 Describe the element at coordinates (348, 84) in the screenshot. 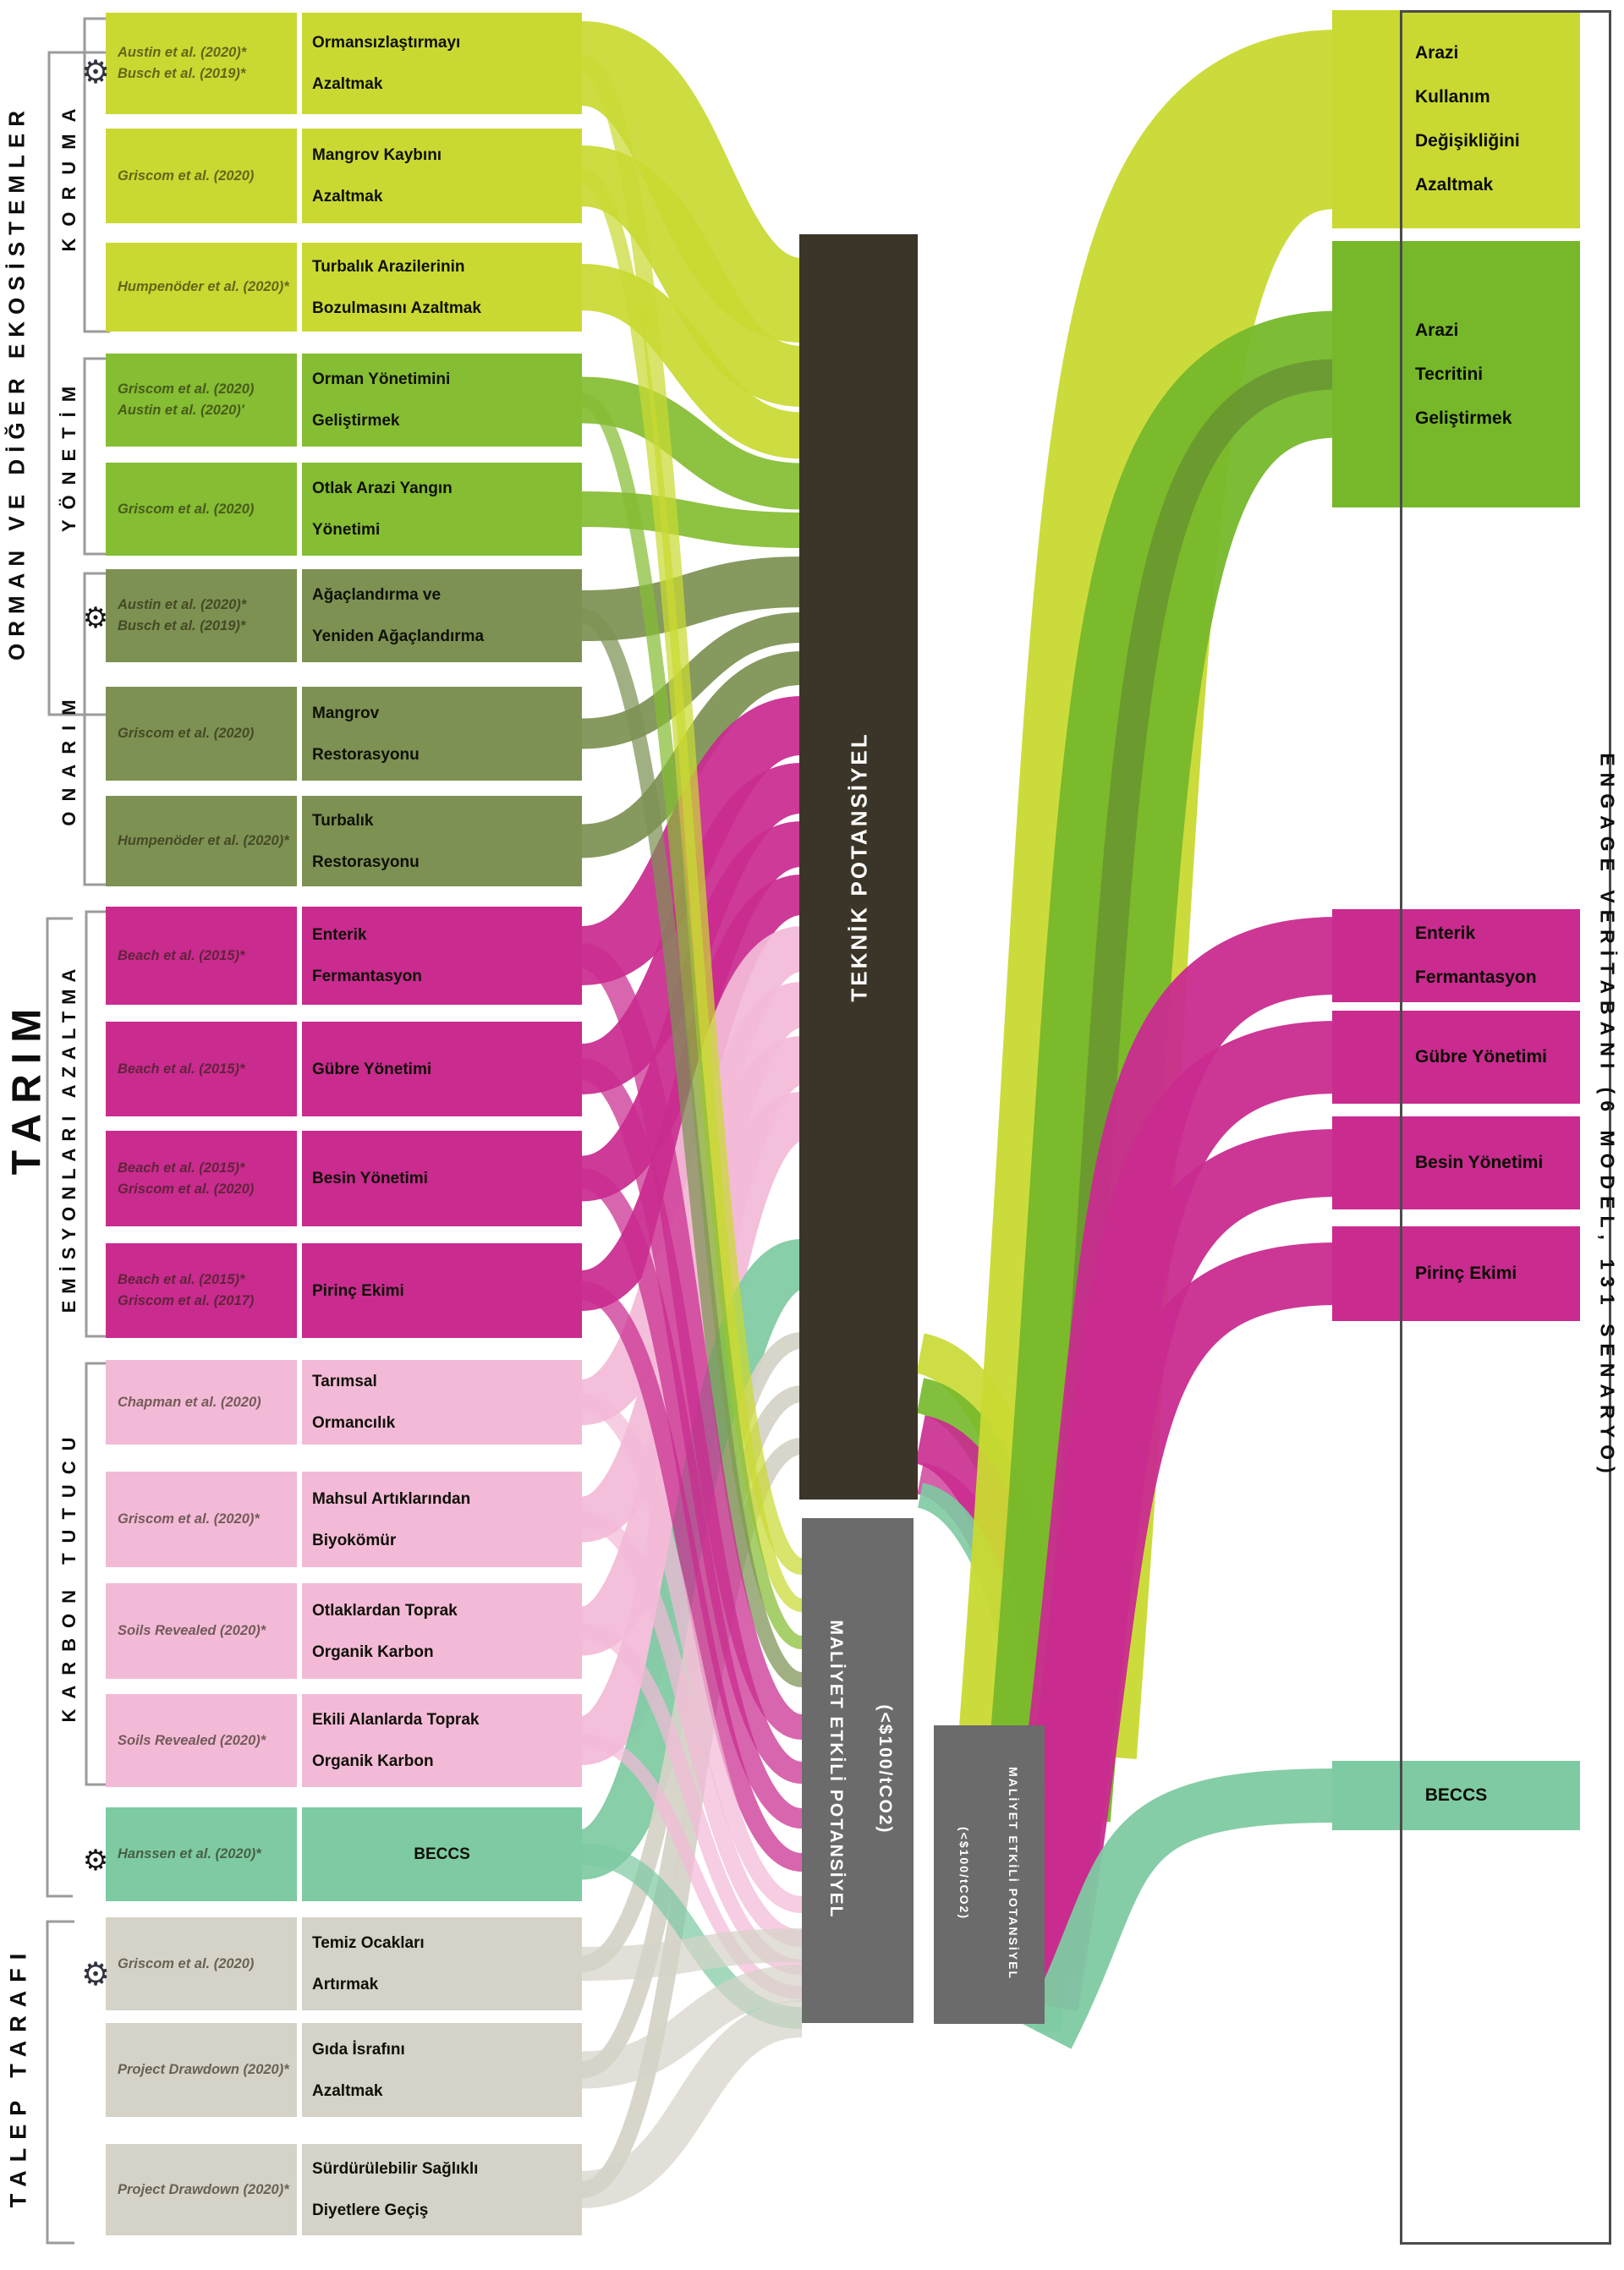

I see `intervention-text: Azaltmak` at that location.